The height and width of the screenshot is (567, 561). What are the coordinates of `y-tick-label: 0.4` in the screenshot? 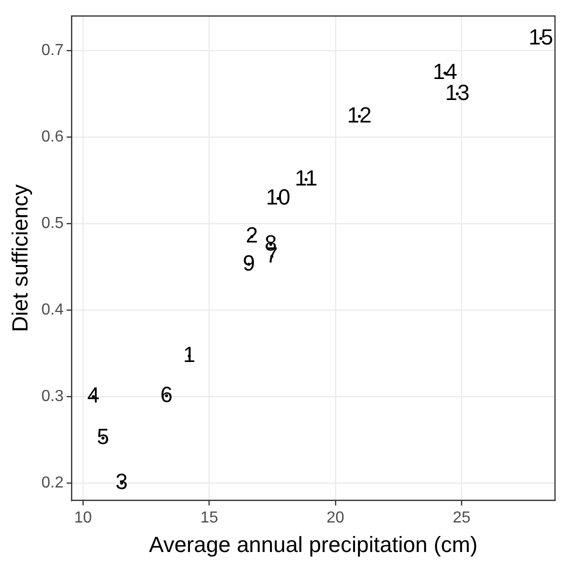 It's located at (52, 310).